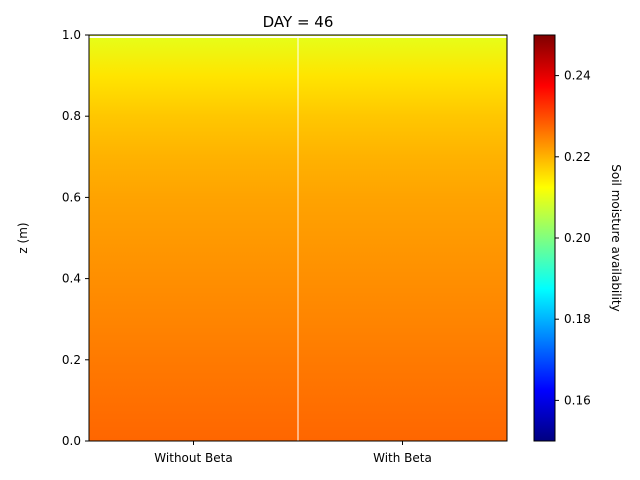 The width and height of the screenshot is (640, 480). What do you see at coordinates (402, 458) in the screenshot?
I see `x-tick-label: With Beta` at bounding box center [402, 458].